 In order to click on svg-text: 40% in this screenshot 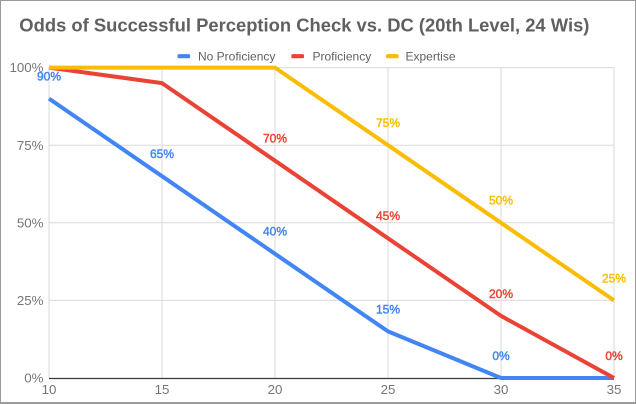, I will do `click(275, 232)`.